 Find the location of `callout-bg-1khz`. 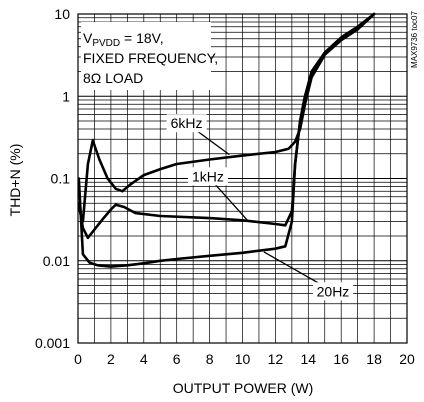

callout-bg-1khz is located at coordinates (207, 176).